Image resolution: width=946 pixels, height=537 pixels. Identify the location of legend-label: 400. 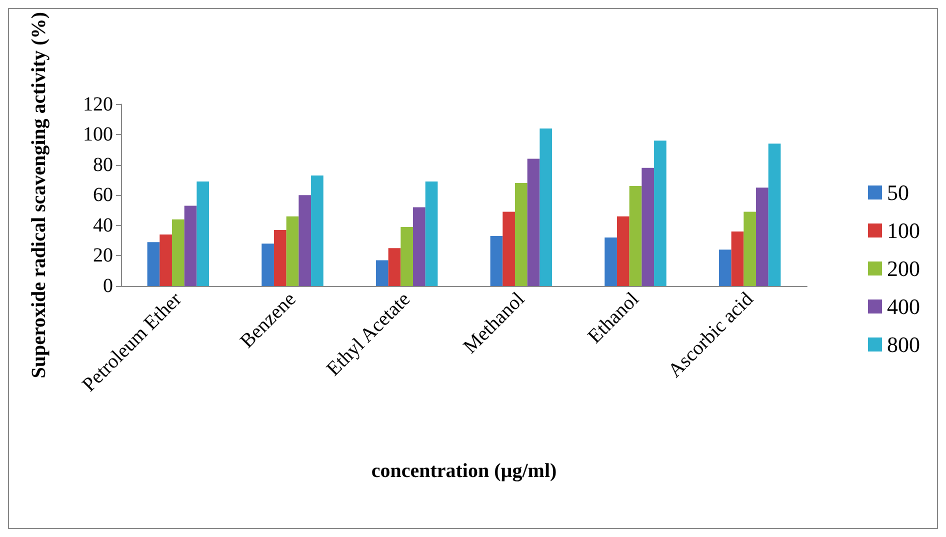
(903, 306).